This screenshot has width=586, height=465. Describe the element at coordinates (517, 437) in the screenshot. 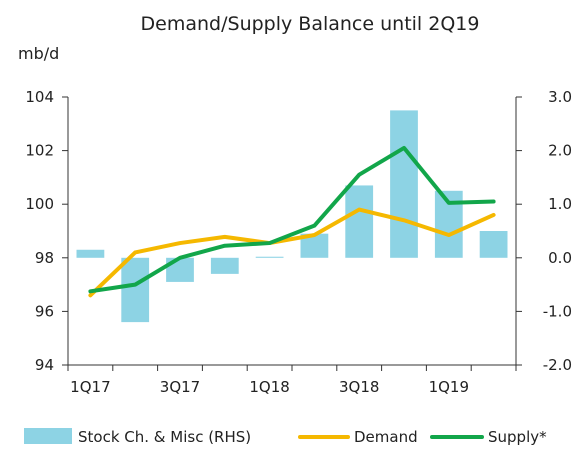

I see `legend-label: Supply*` at that location.